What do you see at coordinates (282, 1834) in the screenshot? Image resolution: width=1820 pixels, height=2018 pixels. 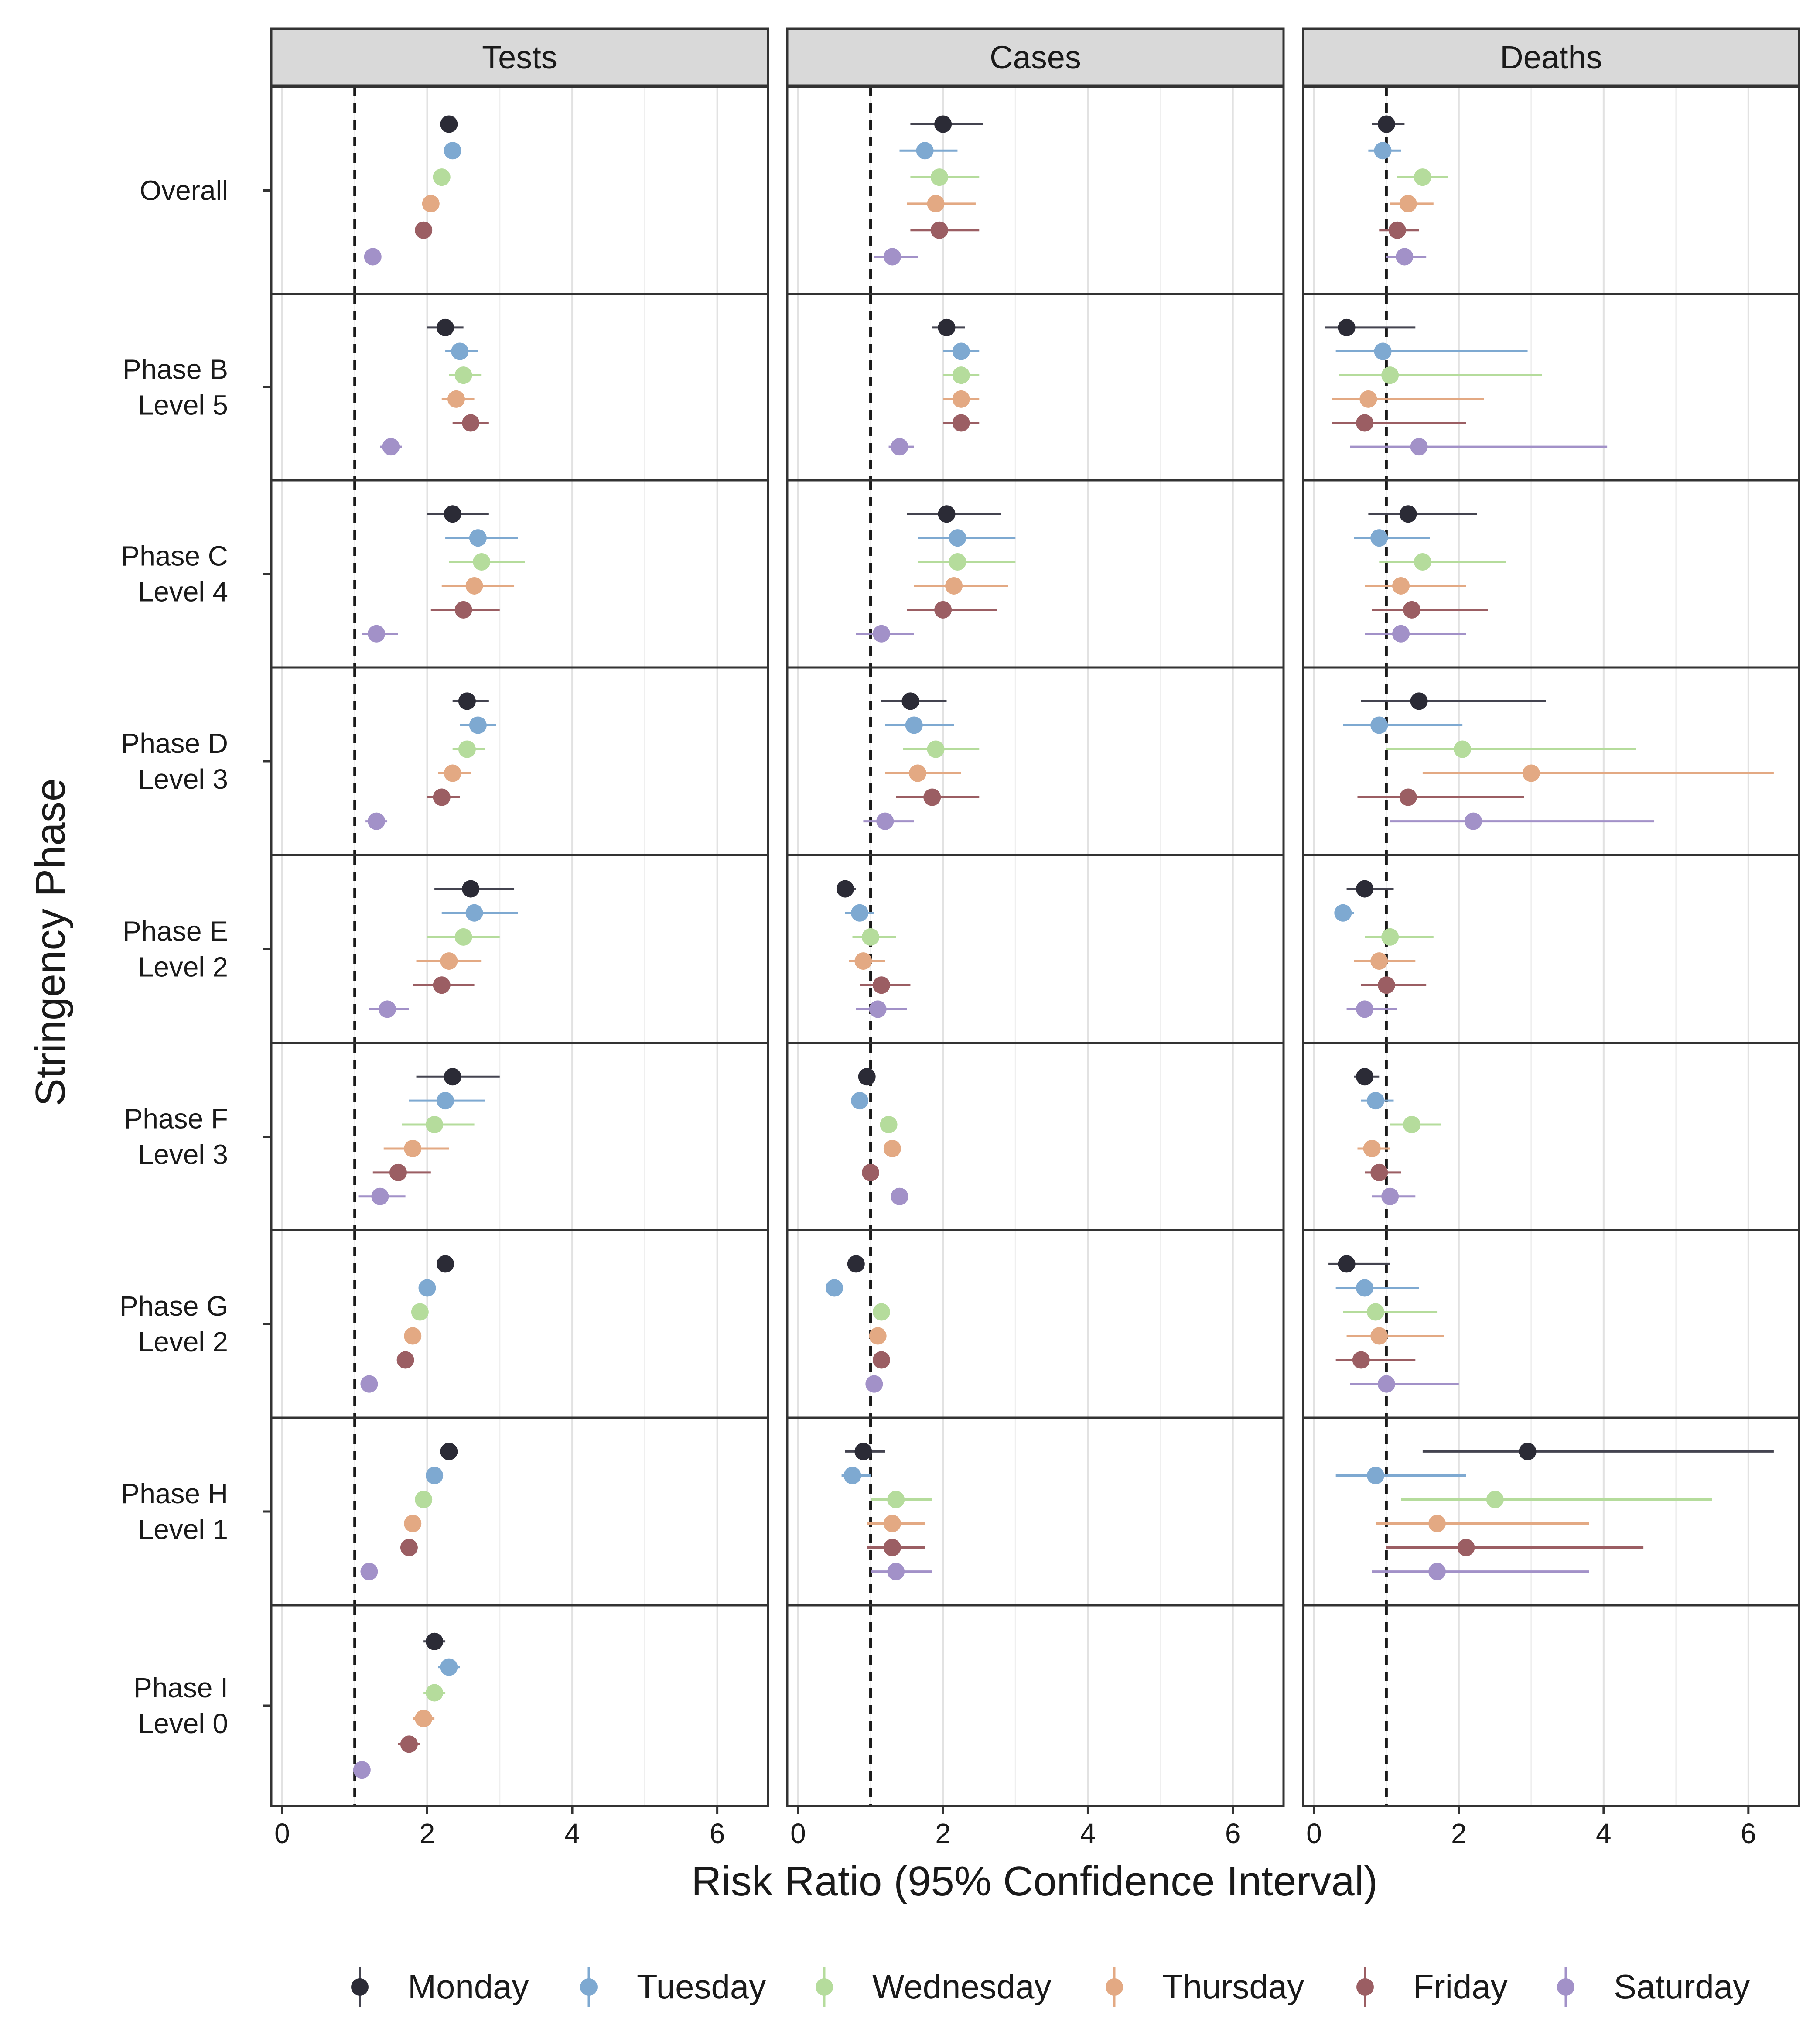 I see `x-tick-label: 0` at bounding box center [282, 1834].